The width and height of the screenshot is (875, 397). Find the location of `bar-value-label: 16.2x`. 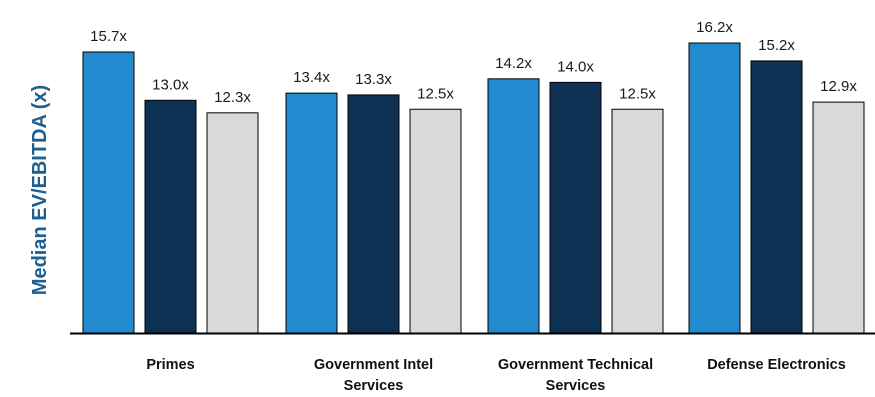

bar-value-label: 16.2x is located at coordinates (714, 27).